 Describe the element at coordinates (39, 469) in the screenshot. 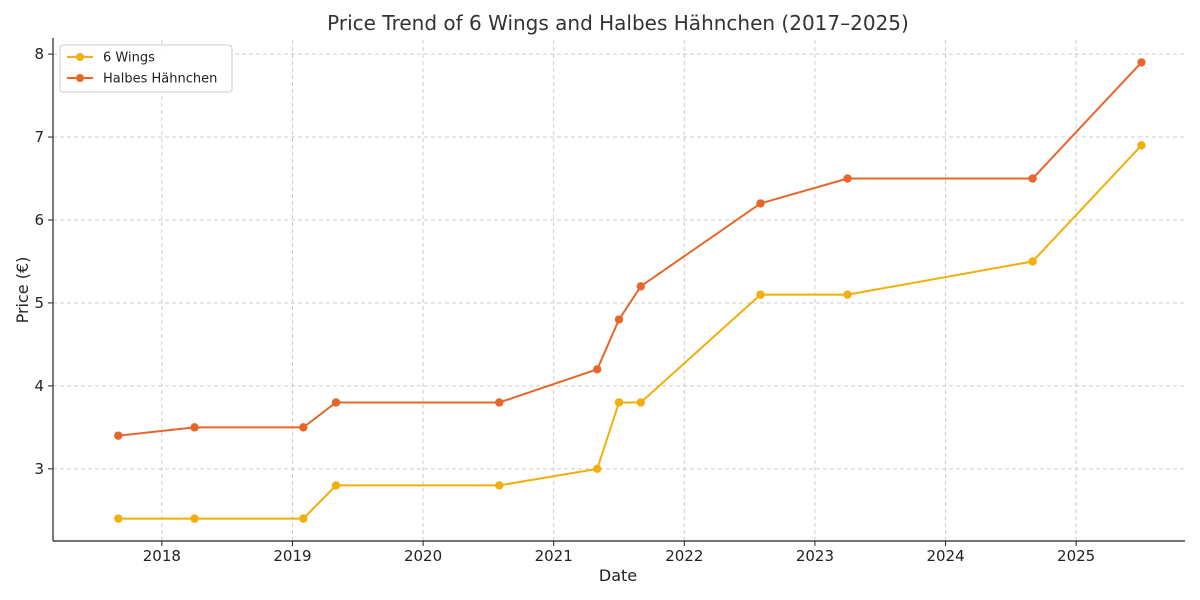

I see `y-tick-label: 3` at that location.